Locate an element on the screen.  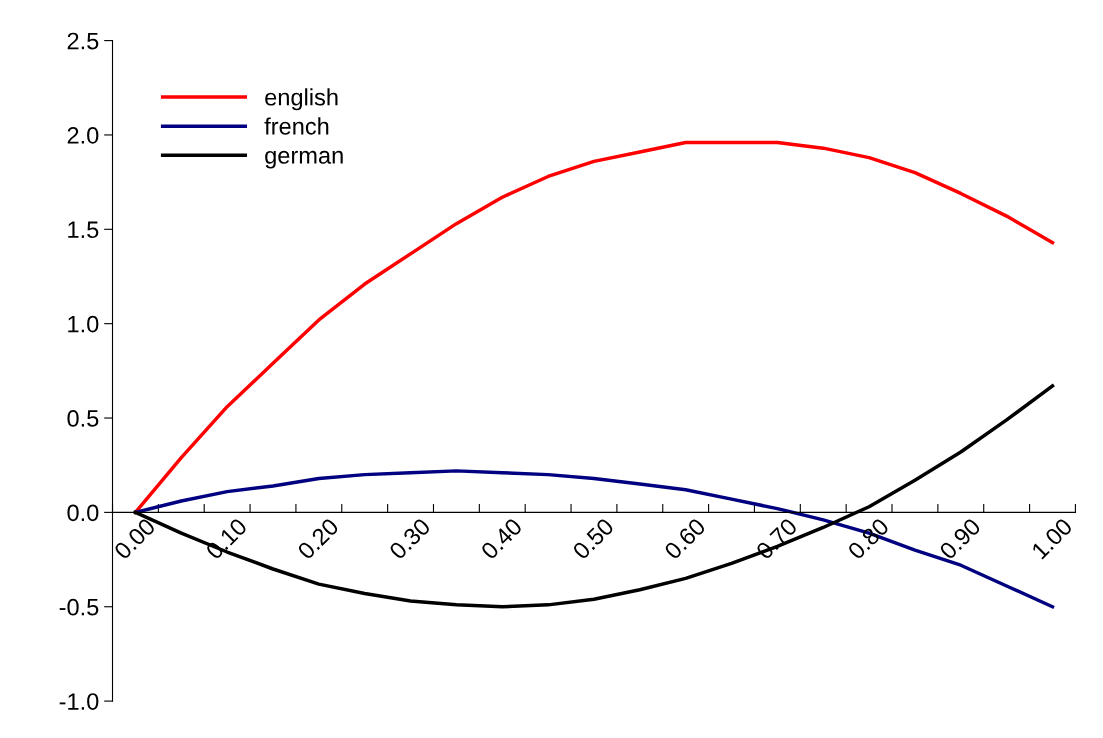
x-tick-label: 0.40 is located at coordinates (502, 539).